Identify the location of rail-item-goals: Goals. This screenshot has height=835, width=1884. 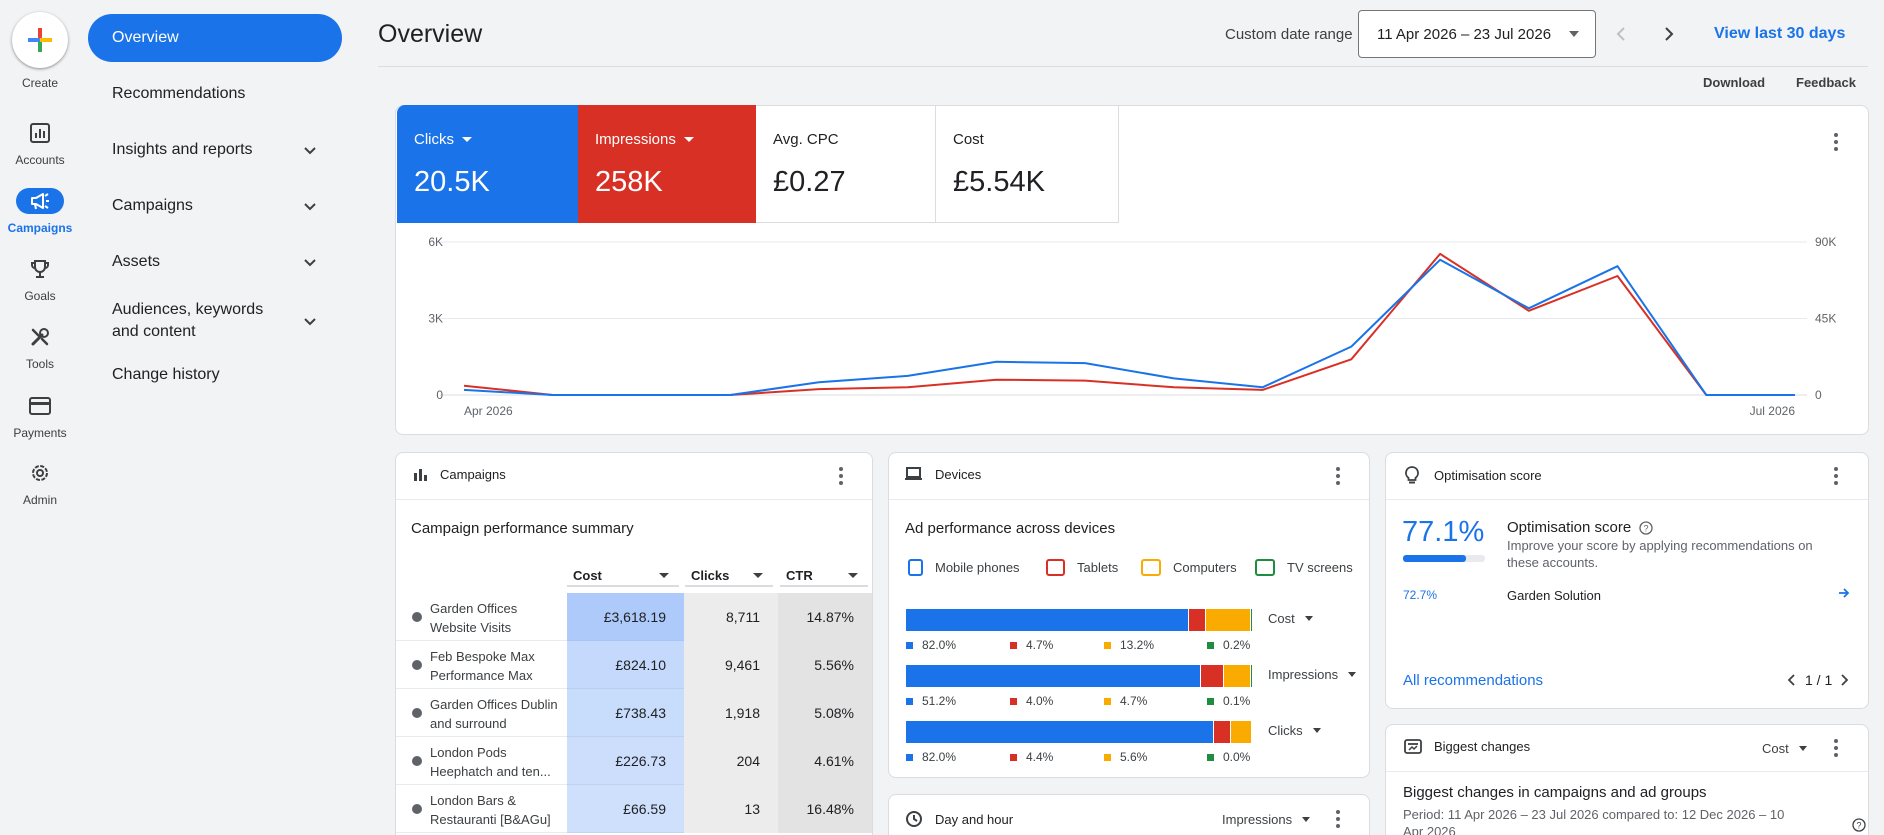
(40, 286).